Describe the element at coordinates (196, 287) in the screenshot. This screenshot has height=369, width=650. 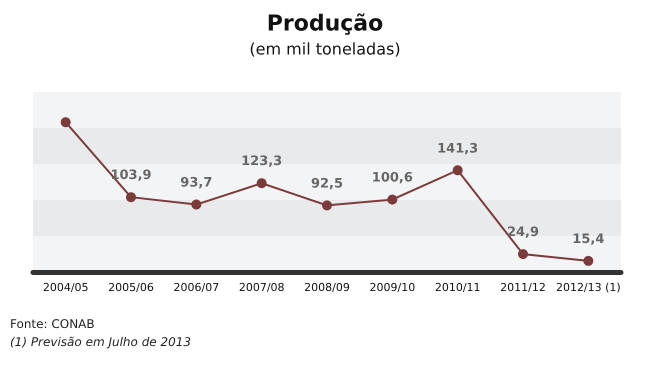
I see `x-tick-label: 2006/07` at that location.